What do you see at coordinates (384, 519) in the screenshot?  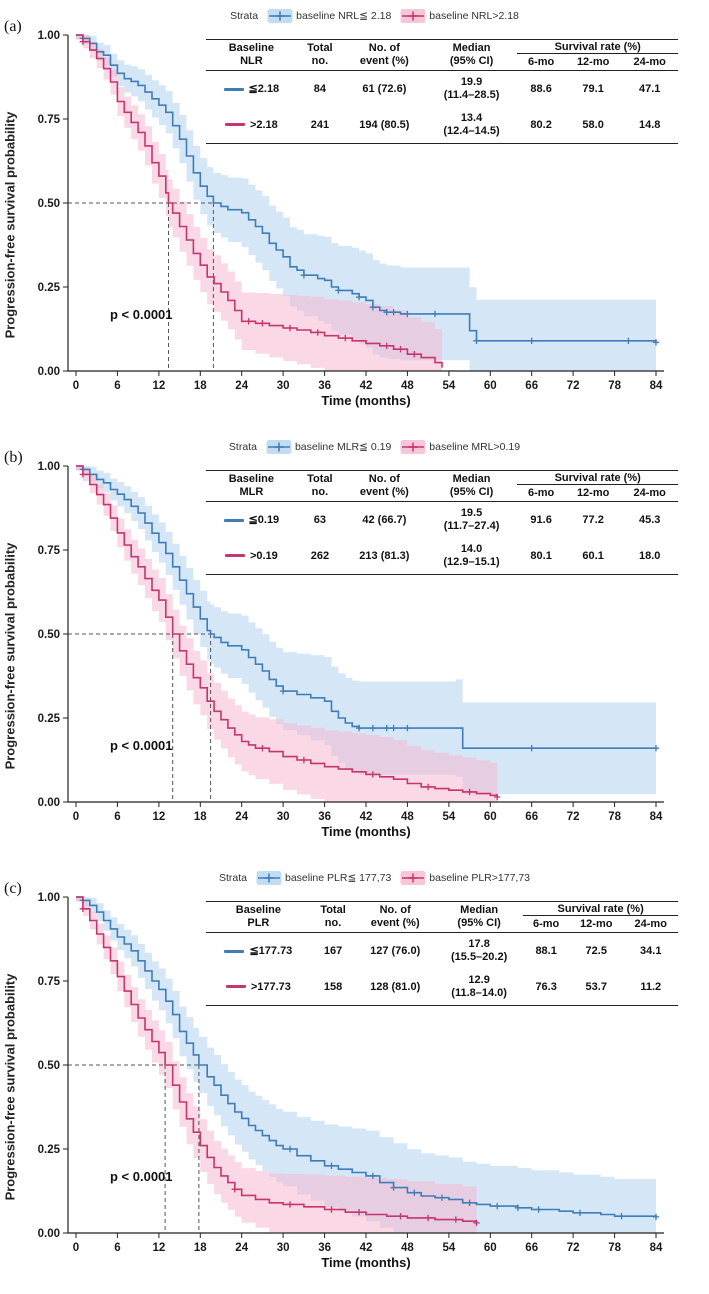 I see `events-cell: 42 (66.7)` at bounding box center [384, 519].